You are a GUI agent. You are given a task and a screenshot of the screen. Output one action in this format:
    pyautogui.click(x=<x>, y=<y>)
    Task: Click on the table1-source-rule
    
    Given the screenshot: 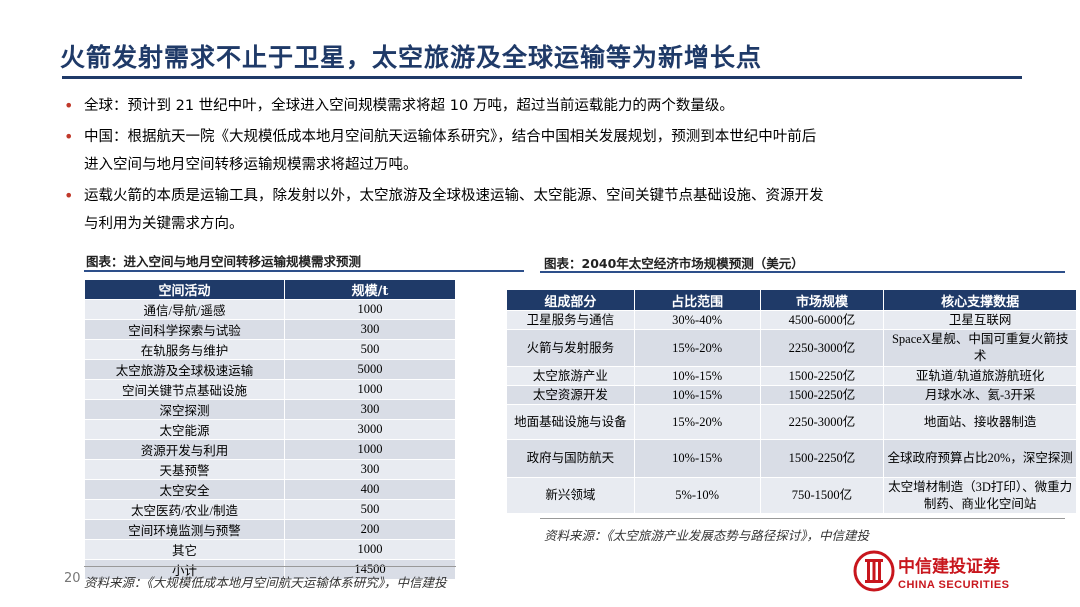 What is the action you would take?
    pyautogui.click(x=270, y=566)
    